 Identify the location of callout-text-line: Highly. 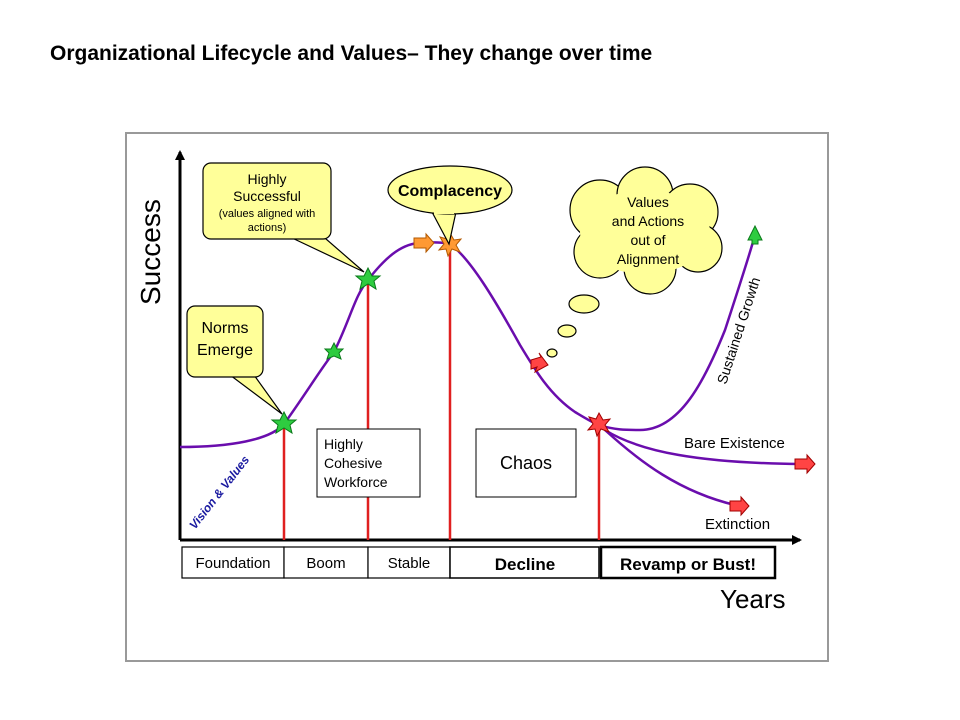
(267, 179).